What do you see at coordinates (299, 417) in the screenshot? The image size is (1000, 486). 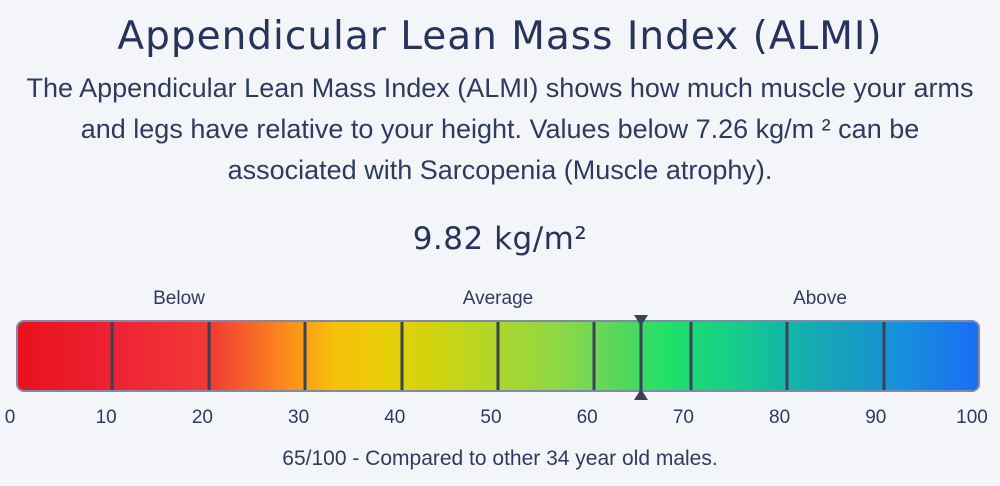 I see `scale-label-30: 30` at bounding box center [299, 417].